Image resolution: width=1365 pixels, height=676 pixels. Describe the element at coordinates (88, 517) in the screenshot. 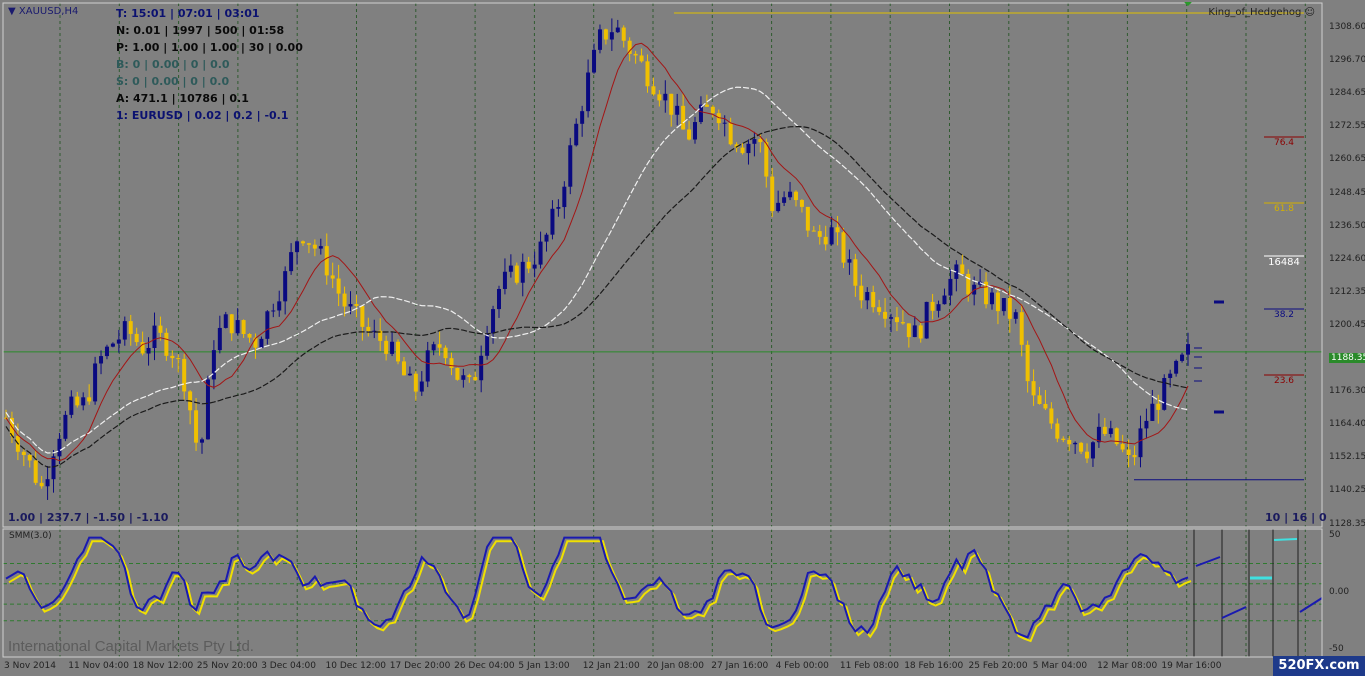

I see `footer-left: 1.00 | 237.7 | -1.50 | -1.10` at that location.